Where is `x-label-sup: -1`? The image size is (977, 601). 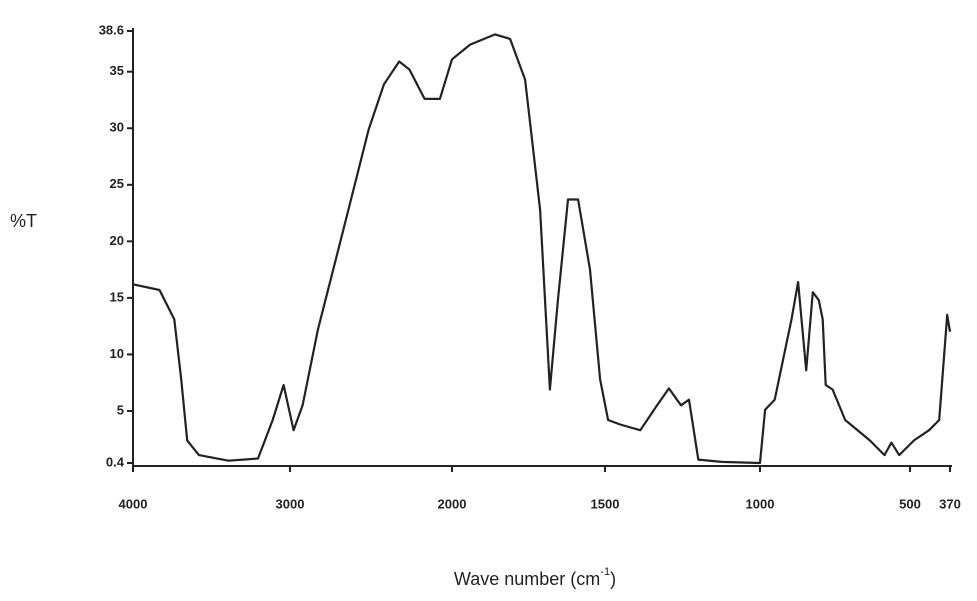
x-label-sup: -1 is located at coordinates (605, 572).